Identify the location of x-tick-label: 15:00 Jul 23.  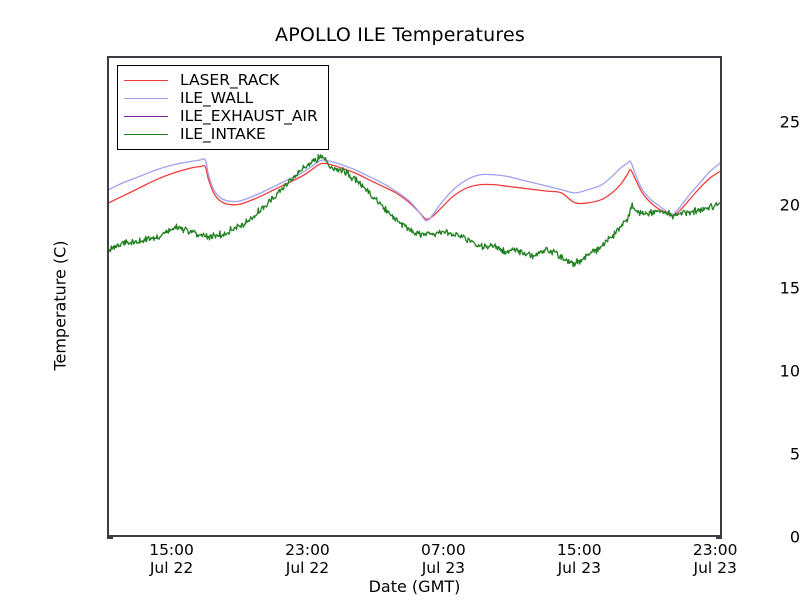
(579, 559).